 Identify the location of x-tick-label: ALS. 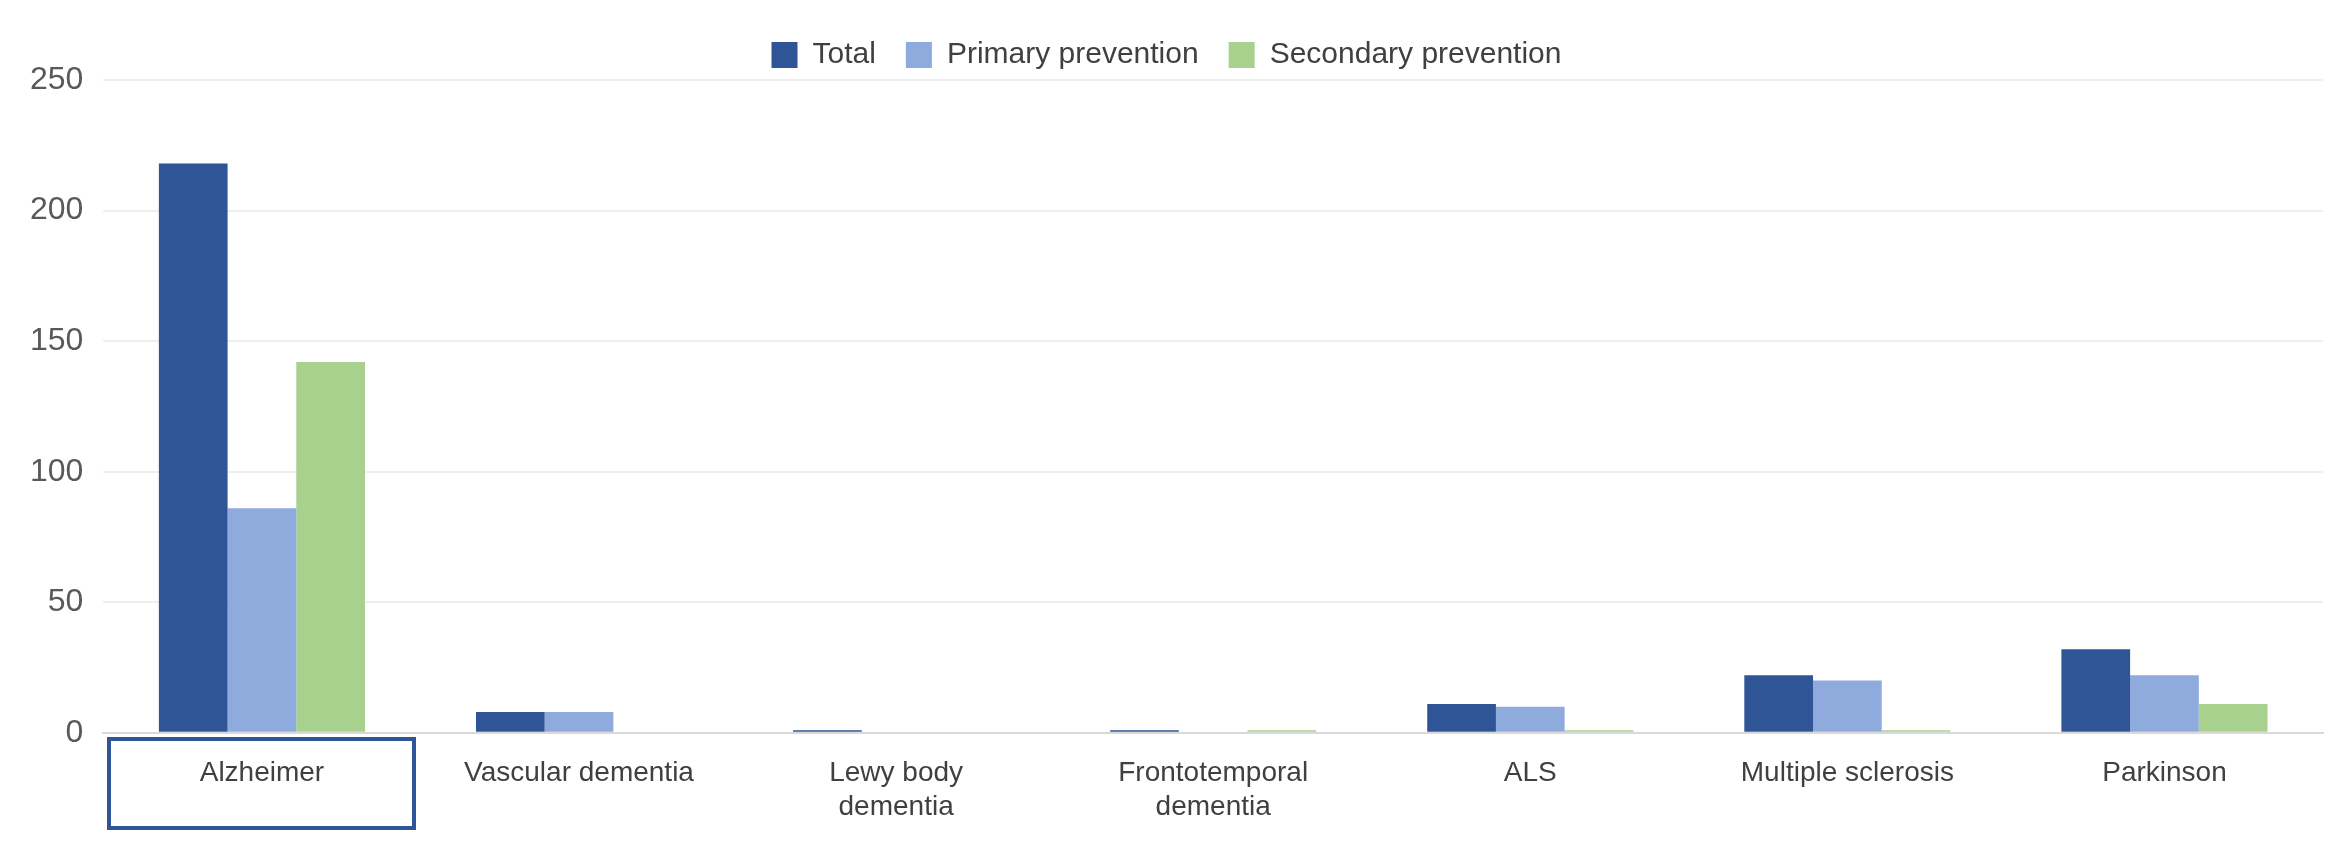
(1530, 772).